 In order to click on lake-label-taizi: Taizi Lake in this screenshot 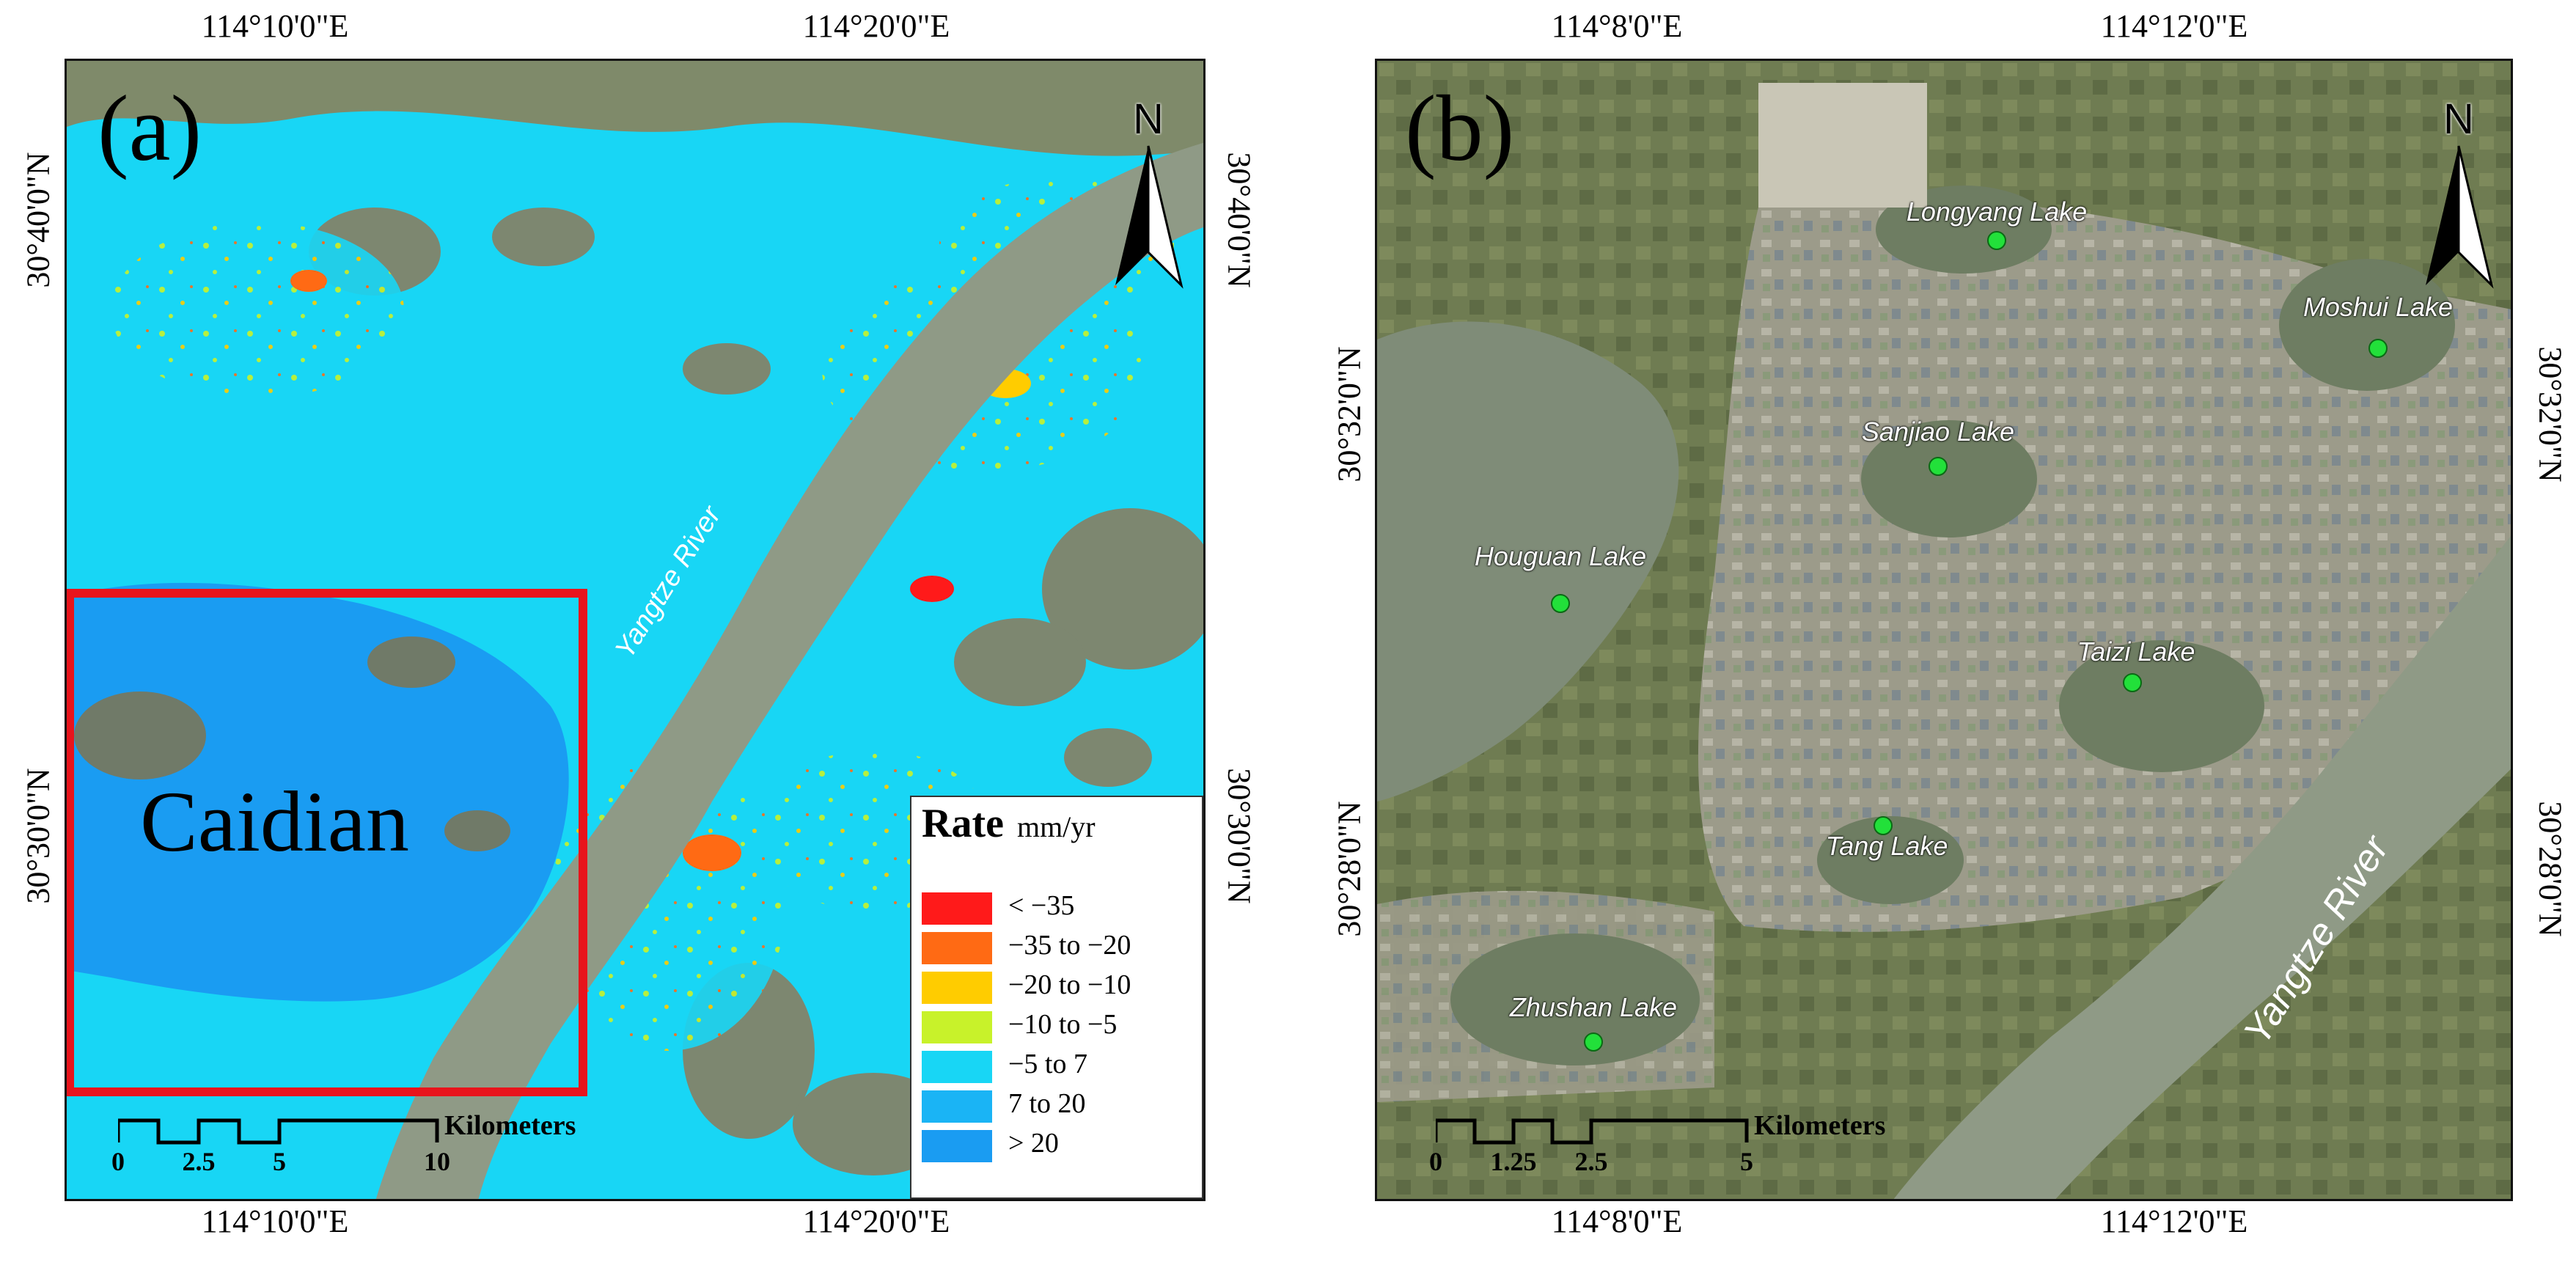, I will do `click(2136, 652)`.